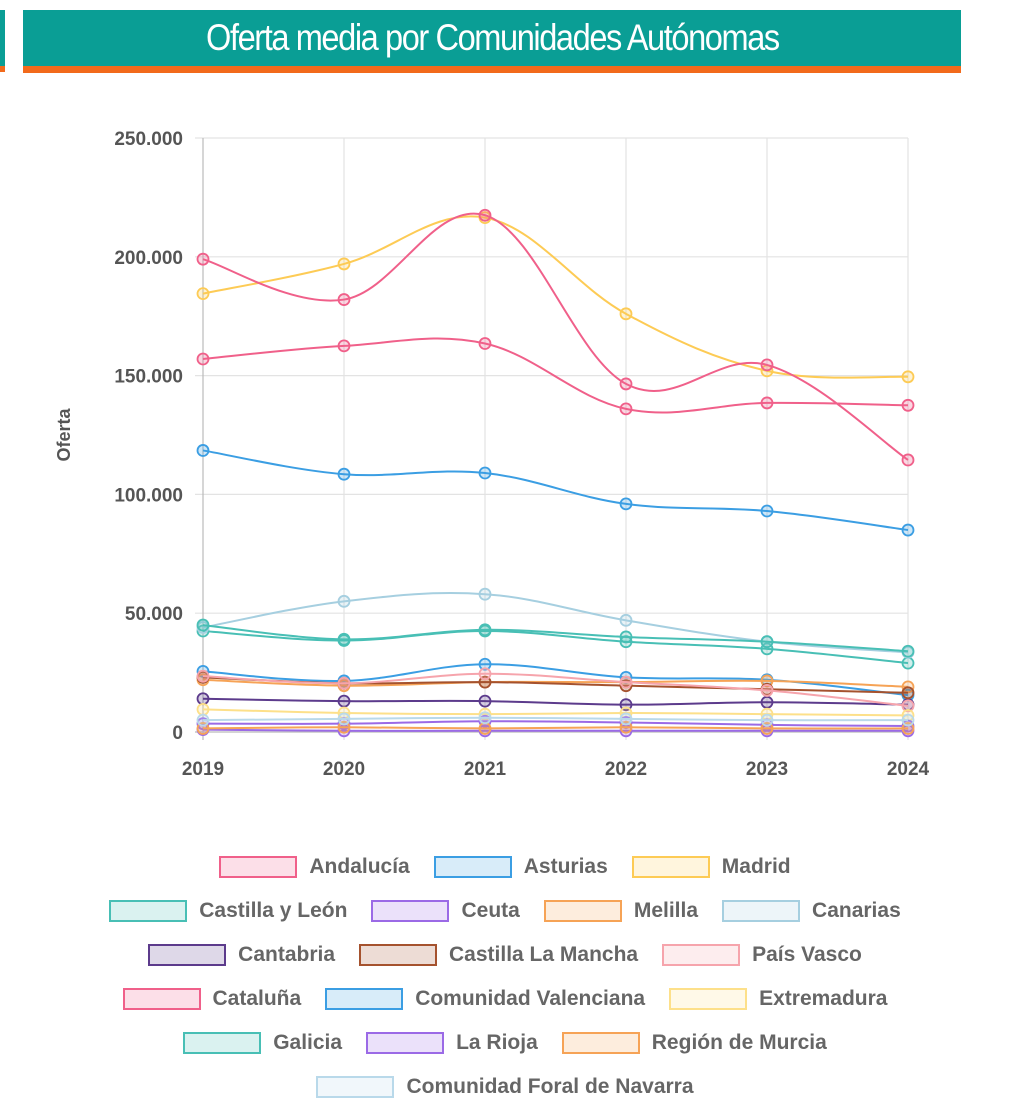 This screenshot has width=1010, height=1116. I want to click on x-tick-label: 2020, so click(344, 769).